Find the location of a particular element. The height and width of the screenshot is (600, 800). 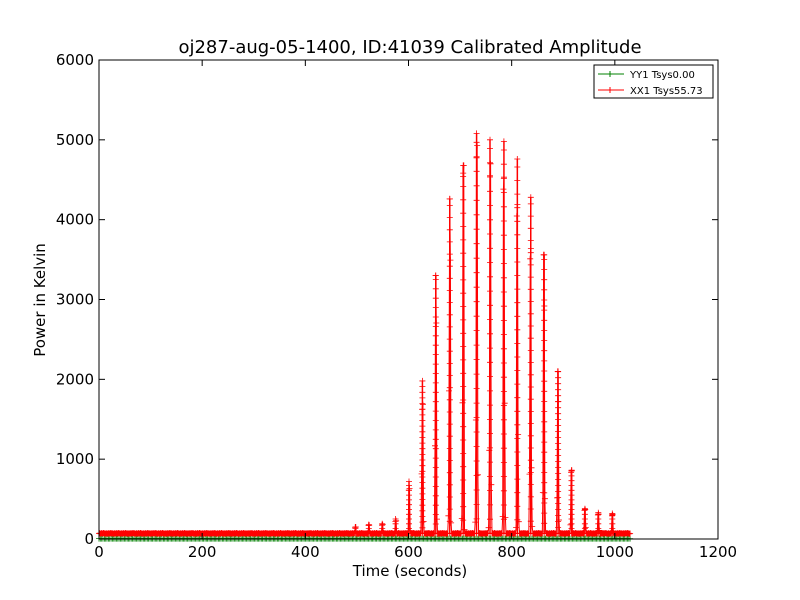

legend-entry-xx1: XX1 Tsys55.73 is located at coordinates (650, 91).